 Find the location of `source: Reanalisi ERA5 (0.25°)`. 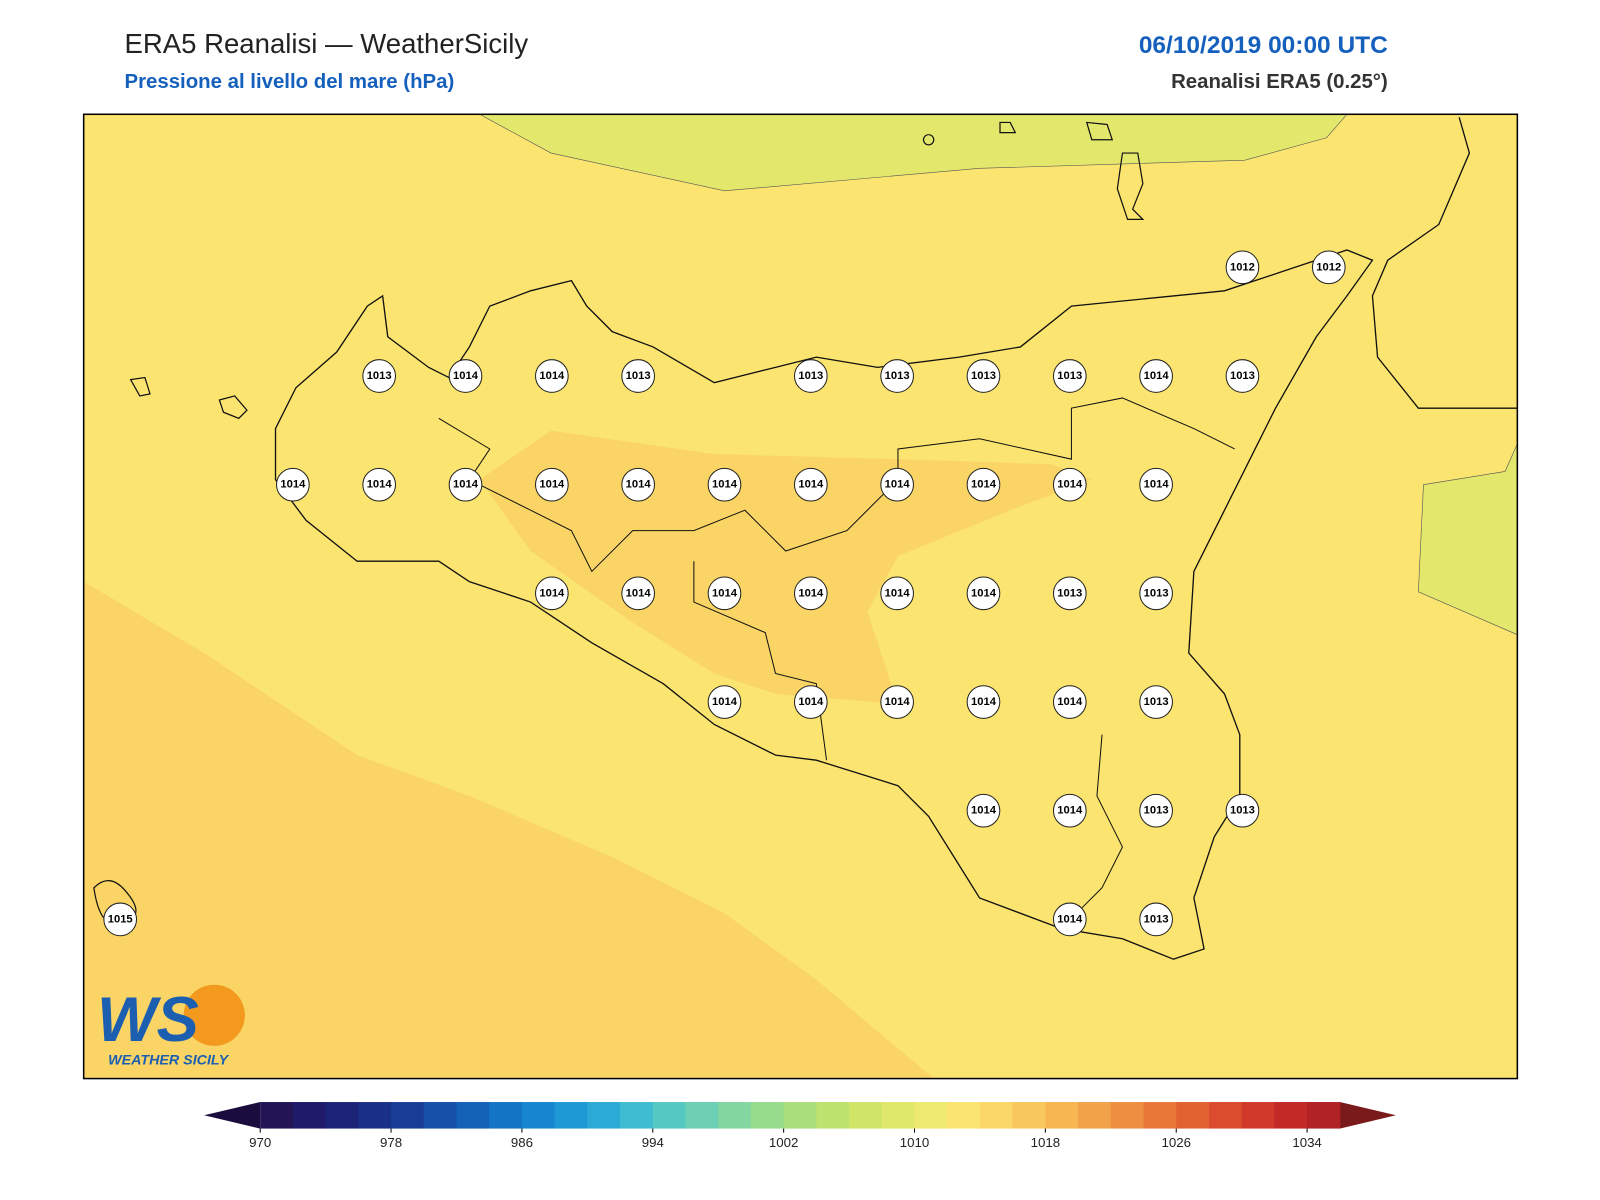

source: Reanalisi ERA5 (0.25°) is located at coordinates (1279, 82).